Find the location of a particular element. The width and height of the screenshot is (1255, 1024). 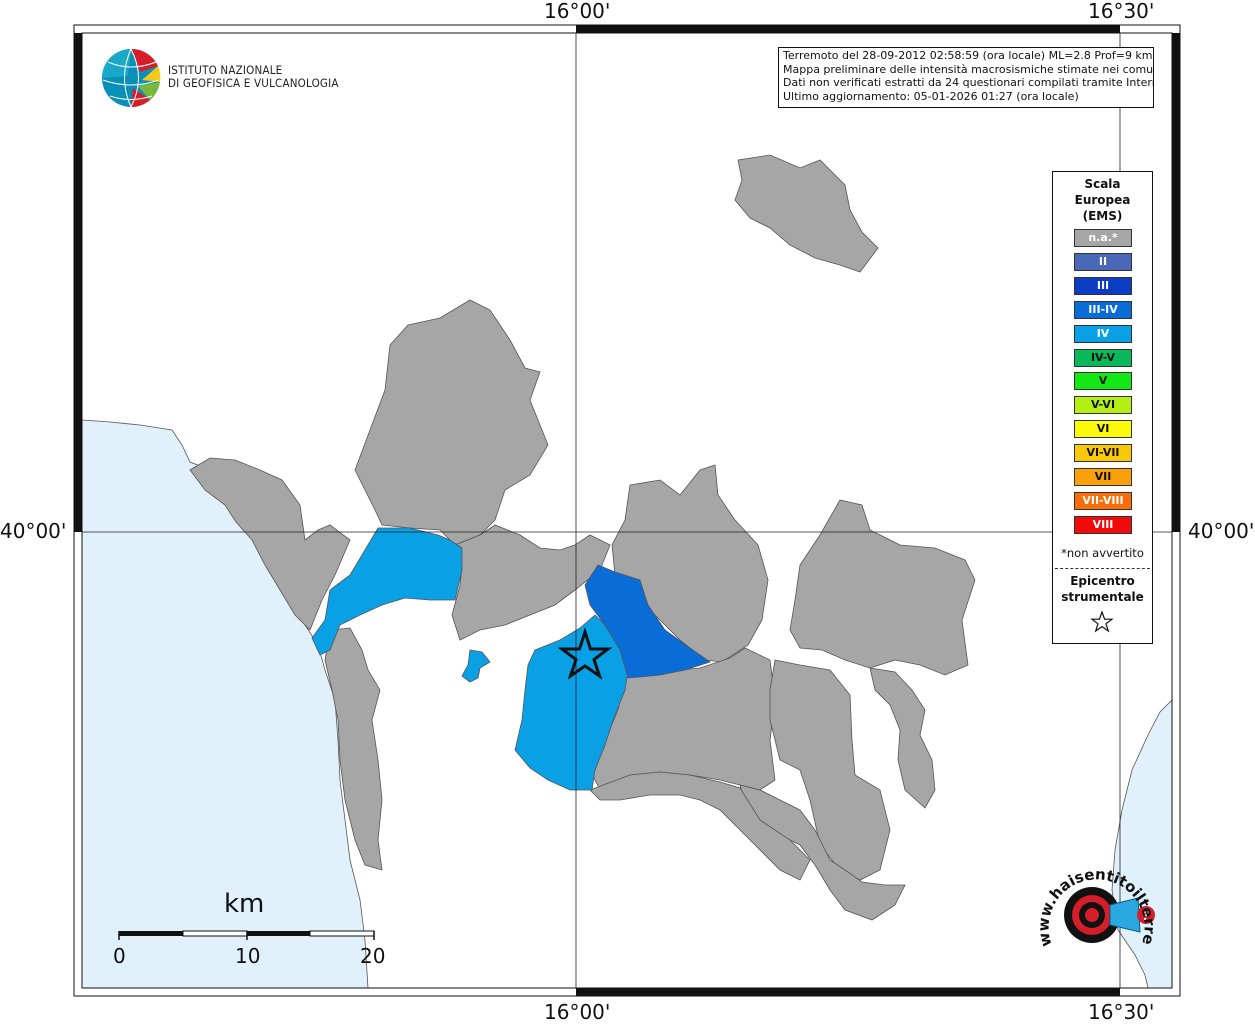

scale-label-10: 10 is located at coordinates (248, 956).